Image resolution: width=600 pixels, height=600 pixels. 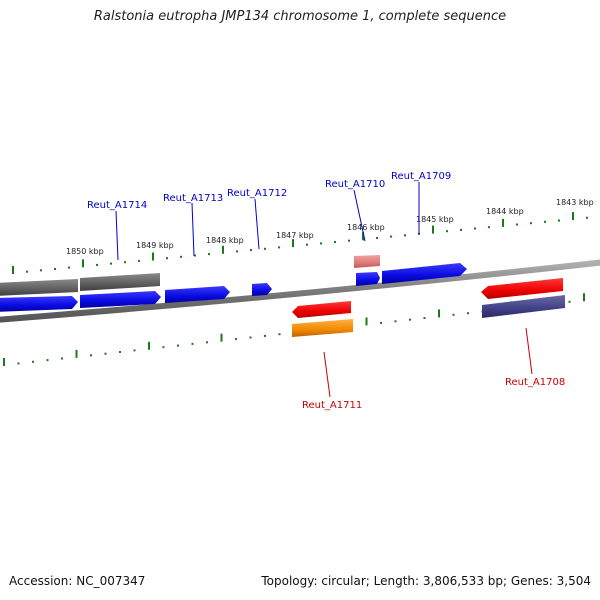 I want to click on label-reut-a1713: Reut_A1713, so click(x=193, y=198).